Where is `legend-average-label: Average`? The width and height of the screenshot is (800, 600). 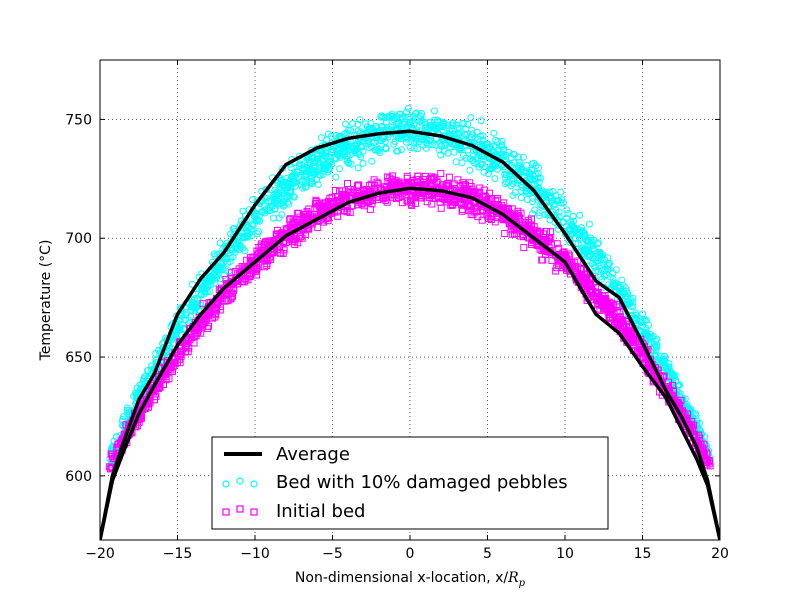 legend-average-label: Average is located at coordinates (313, 454).